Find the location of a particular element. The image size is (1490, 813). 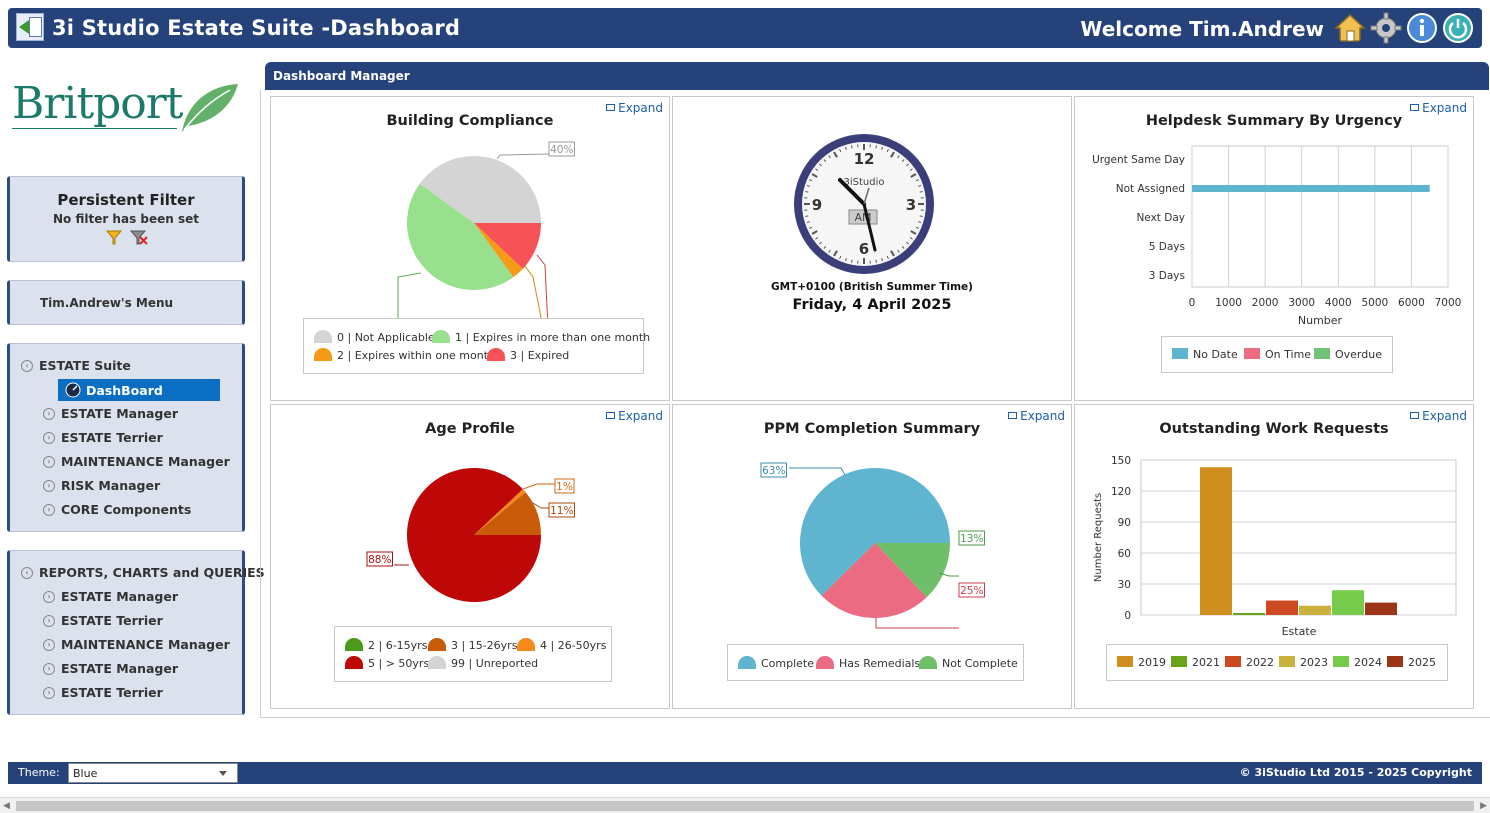

legend-item: 2022 is located at coordinates (1249, 662).